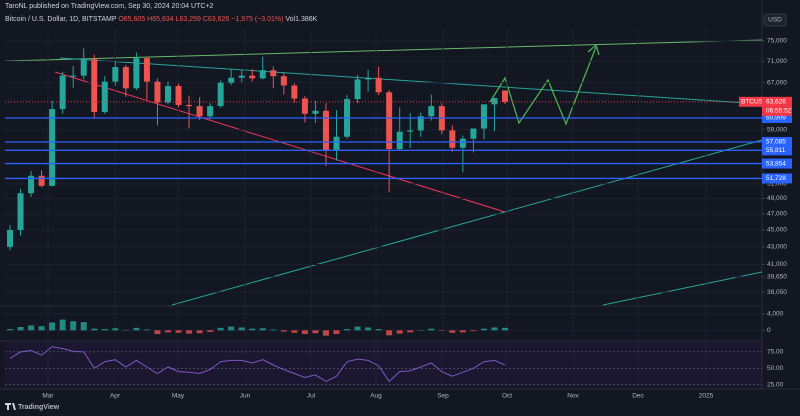  Describe the element at coordinates (48, 396) in the screenshot. I see `x-tick-label: Mar` at that location.